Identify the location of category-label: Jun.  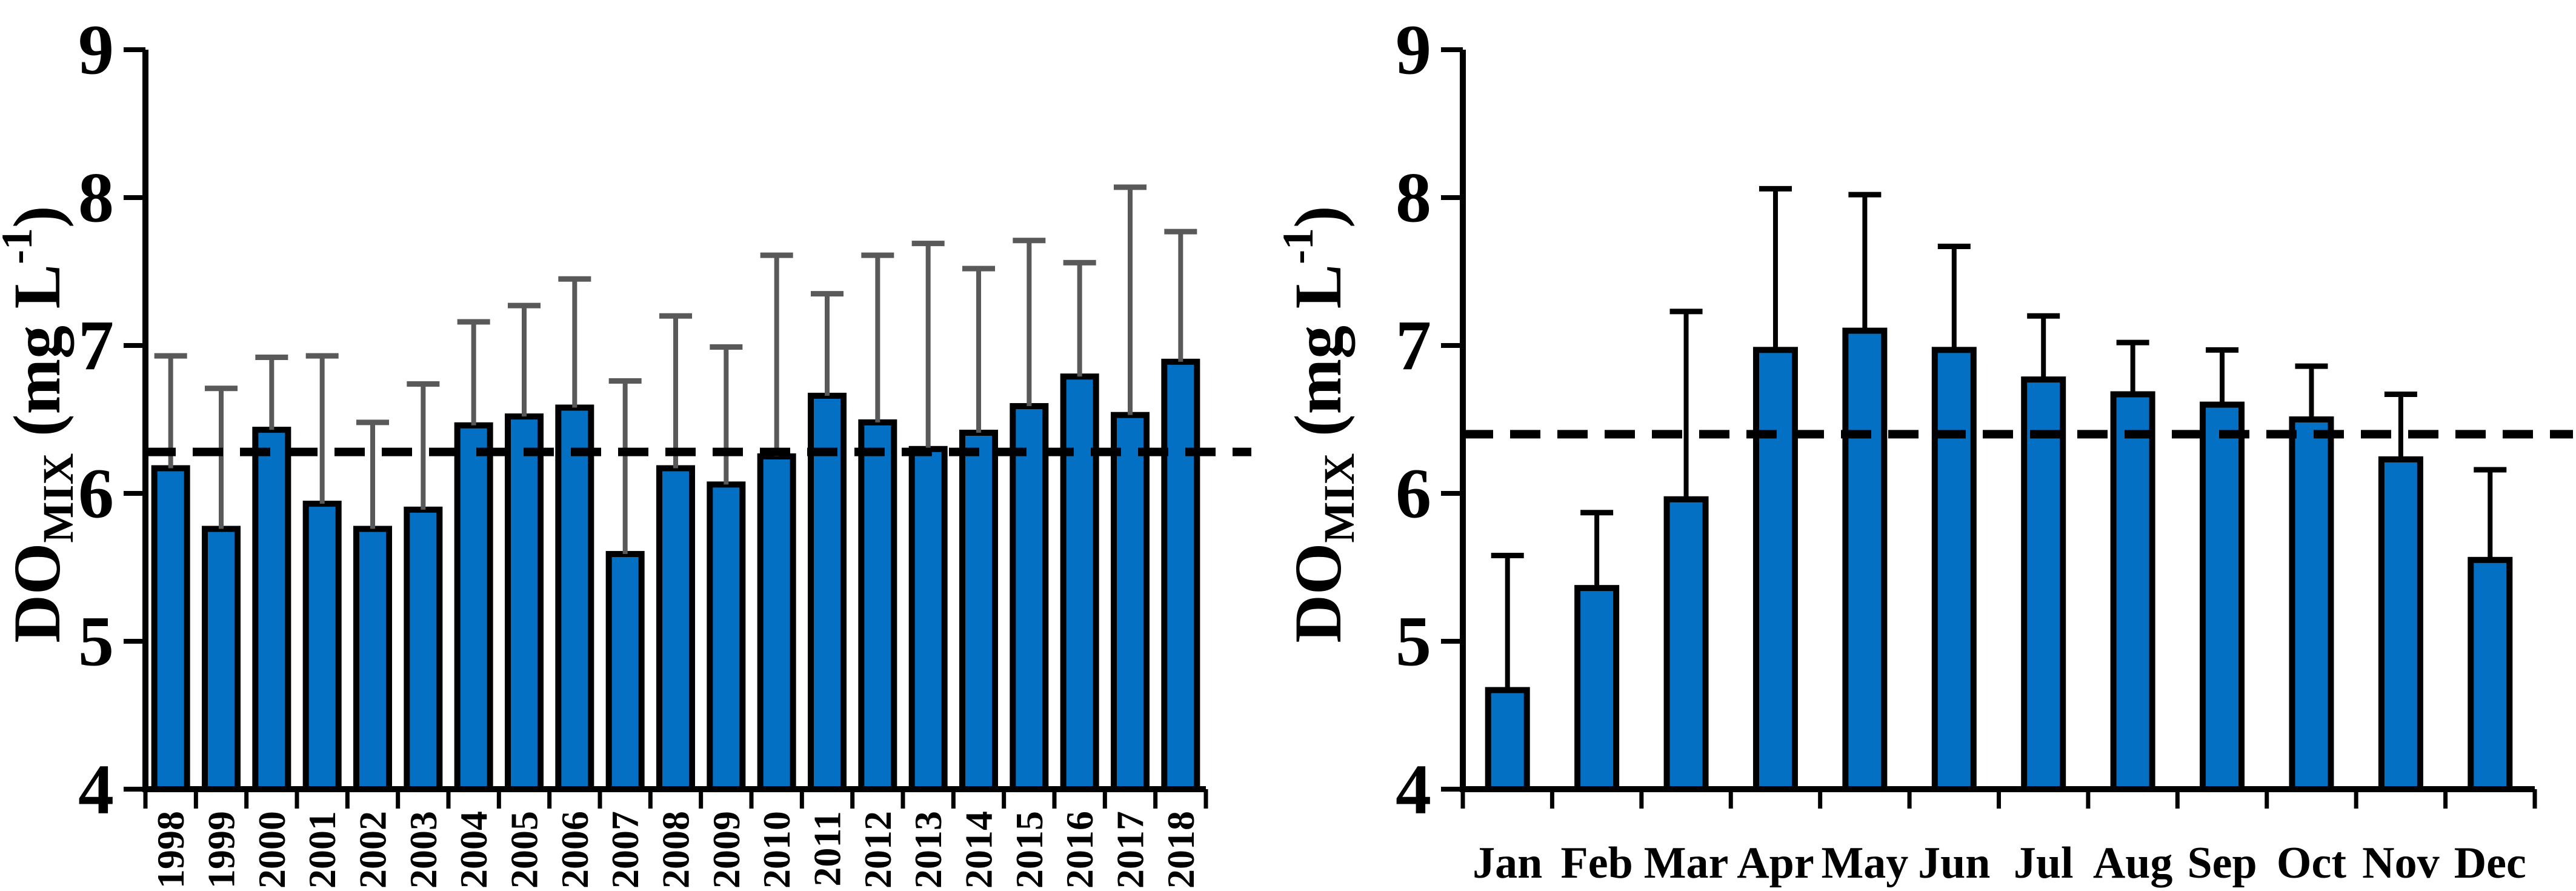
(1954, 863).